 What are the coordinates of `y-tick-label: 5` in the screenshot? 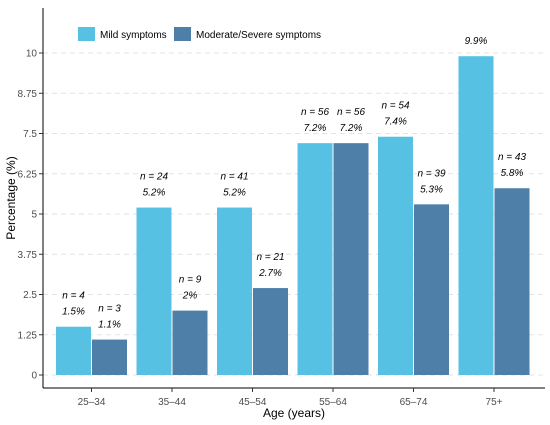 It's located at (34, 215).